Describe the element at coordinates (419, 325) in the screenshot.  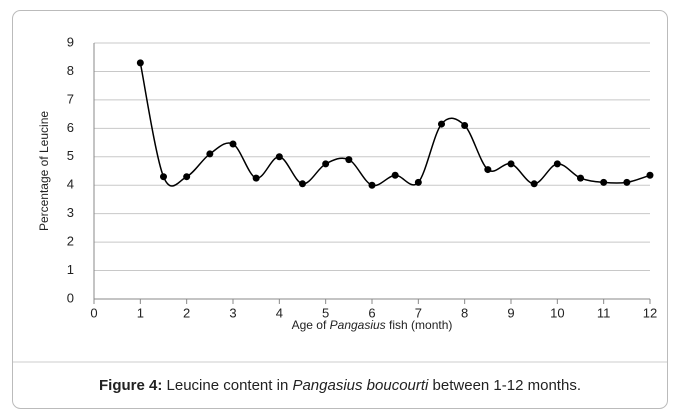
I see `x-label-part: fish (month)` at that location.